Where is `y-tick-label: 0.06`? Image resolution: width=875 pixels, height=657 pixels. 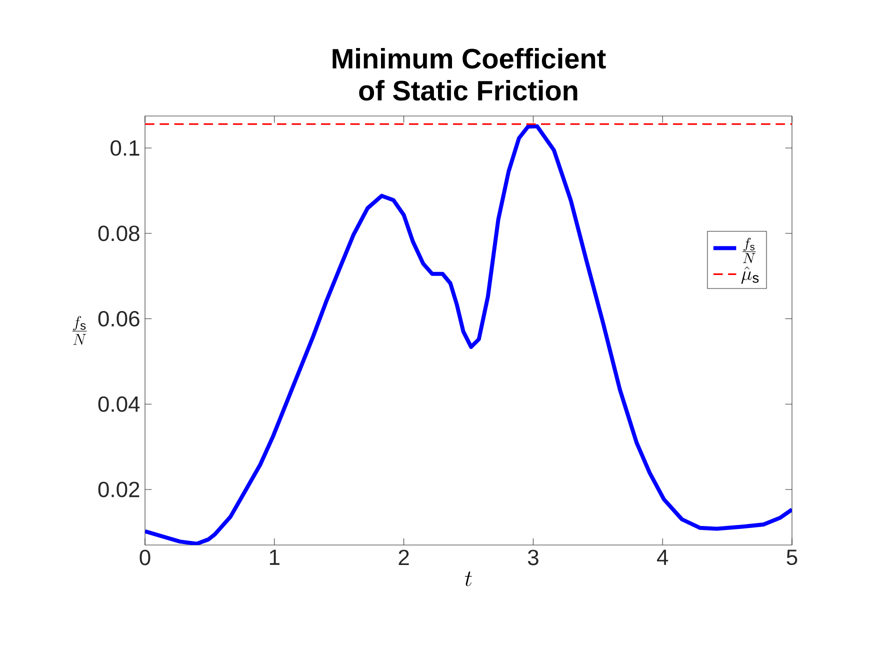
y-tick-label: 0.06 is located at coordinates (119, 318).